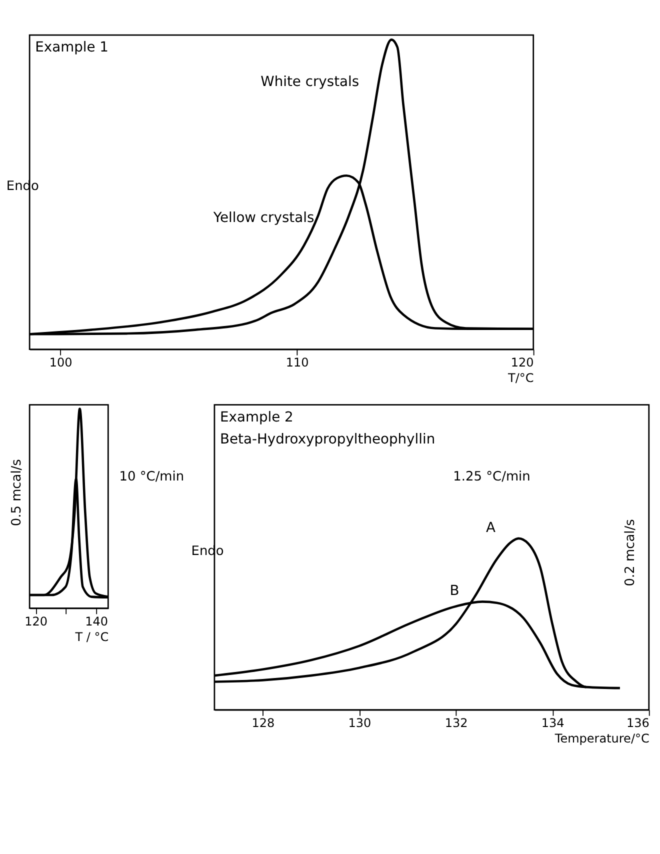 This screenshot has width=660, height=854. I want to click on annotation: 0.2 mcal/s, so click(630, 552).